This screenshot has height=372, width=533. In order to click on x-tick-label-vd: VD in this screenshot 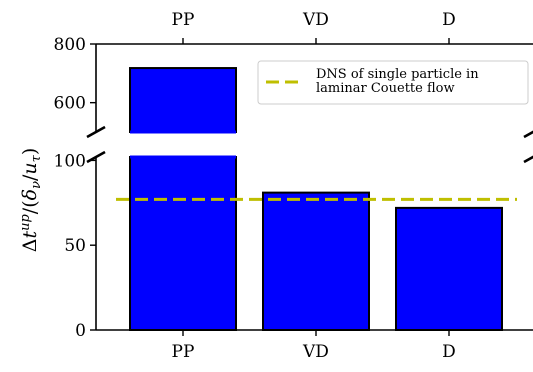, I will do `click(315, 352)`.